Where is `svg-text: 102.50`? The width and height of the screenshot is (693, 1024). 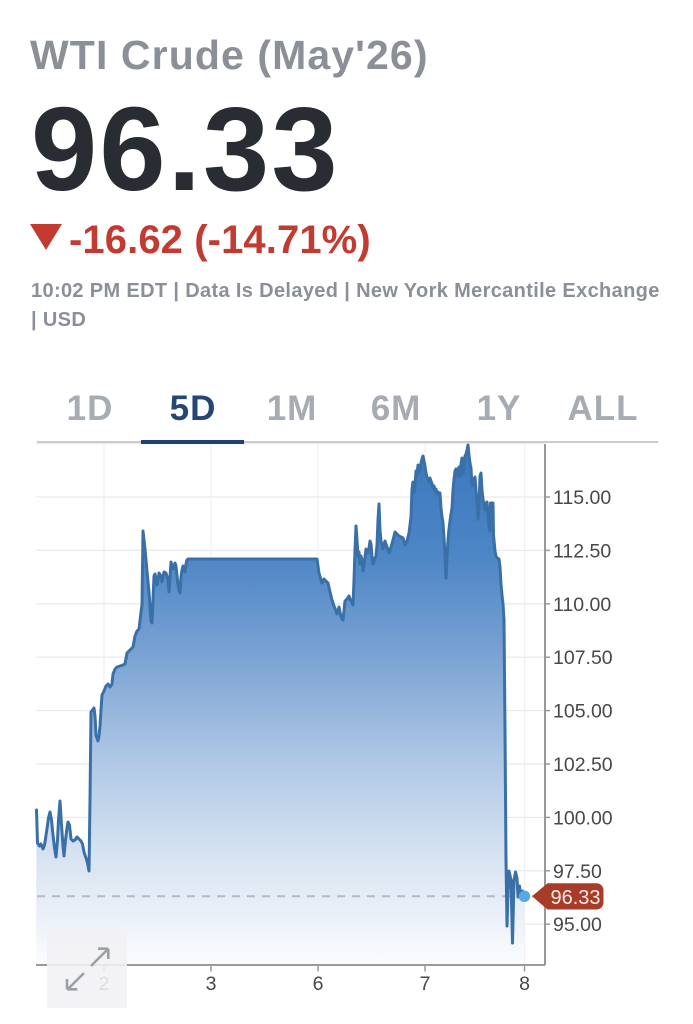
svg-text: 102.50 is located at coordinates (583, 765).